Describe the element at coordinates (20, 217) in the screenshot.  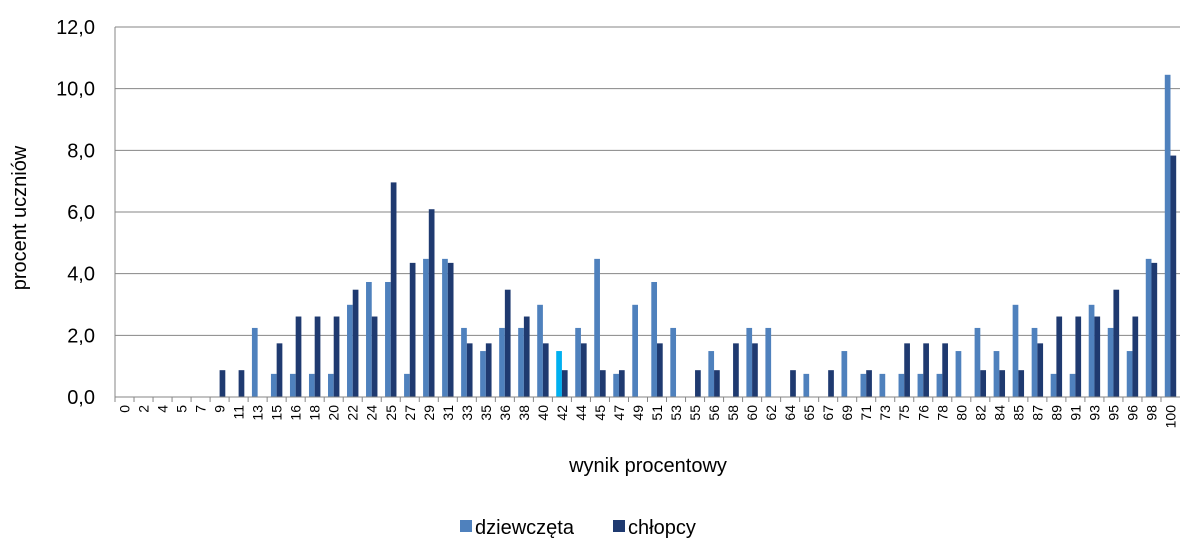
I see `y-axis-title: procent uczniów` at that location.